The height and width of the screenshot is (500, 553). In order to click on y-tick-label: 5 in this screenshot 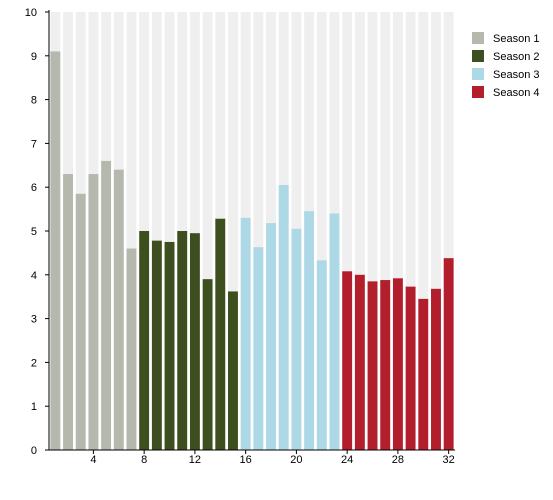, I will do `click(34, 232)`.